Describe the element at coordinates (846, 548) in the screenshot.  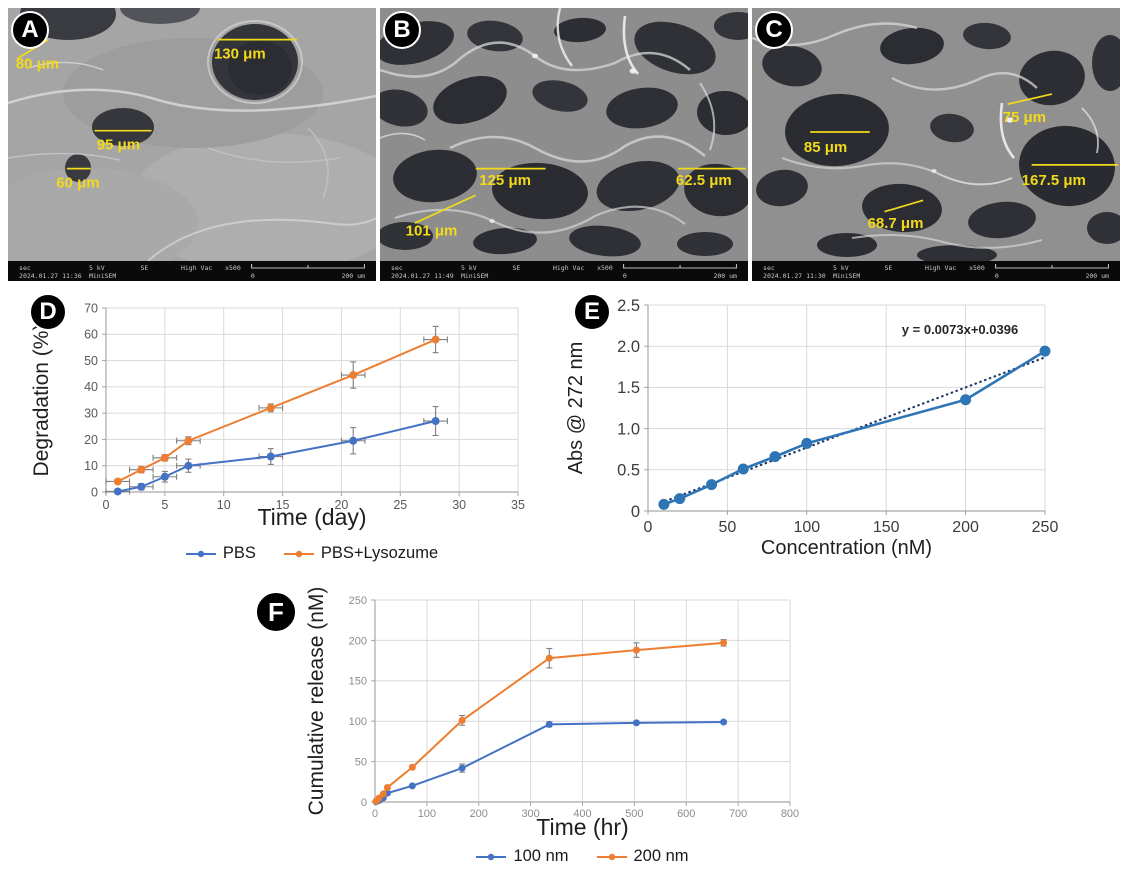
I see `x-axis-title: Concentration (nM)` at that location.